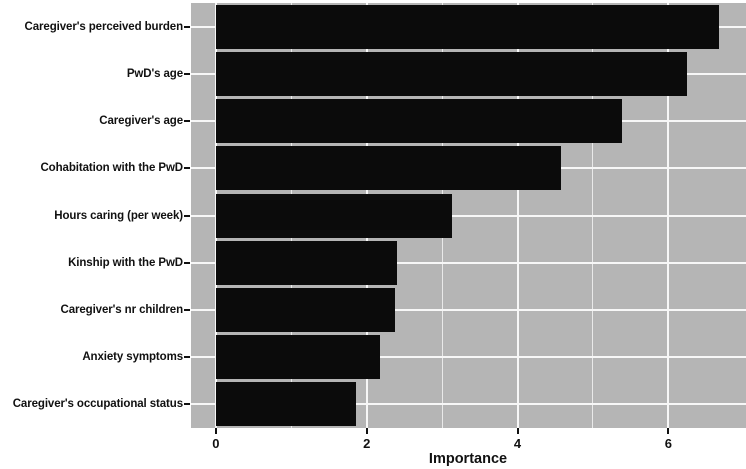 This screenshot has width=746, height=469. Describe the element at coordinates (517, 443) in the screenshot. I see `x-tick-label: 4` at that location.